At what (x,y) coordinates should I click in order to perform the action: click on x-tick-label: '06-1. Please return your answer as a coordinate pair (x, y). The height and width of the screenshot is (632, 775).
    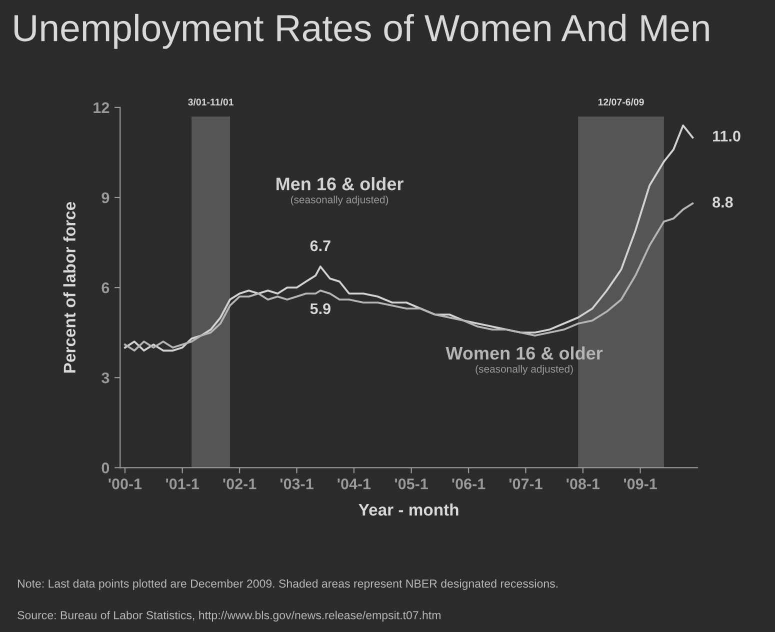
    Looking at the image, I should click on (469, 484).